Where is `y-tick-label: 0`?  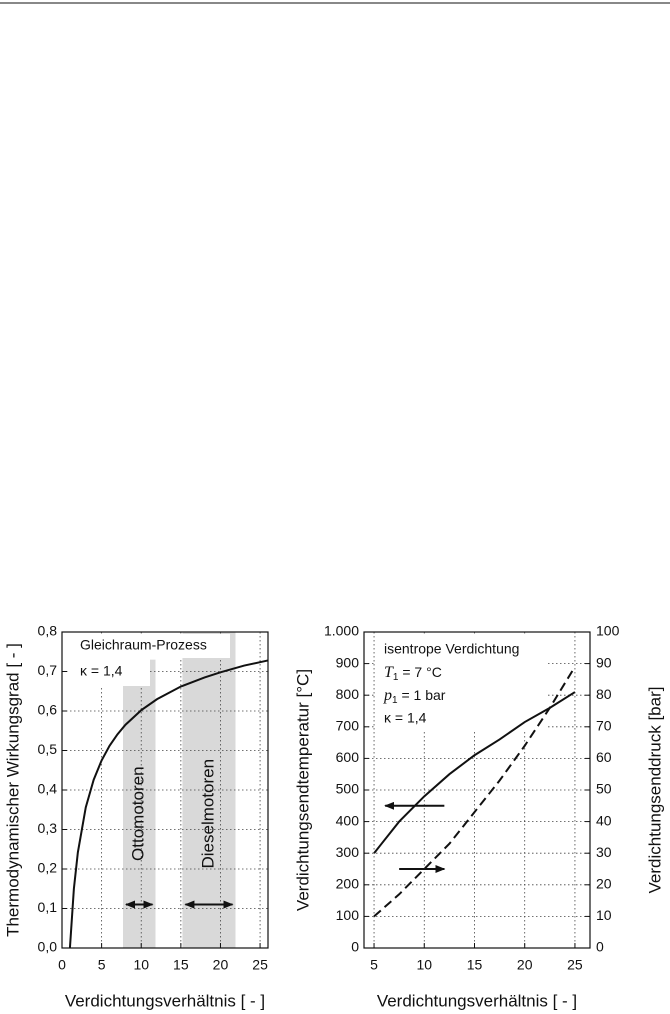
y-tick-label: 0 is located at coordinates (355, 947).